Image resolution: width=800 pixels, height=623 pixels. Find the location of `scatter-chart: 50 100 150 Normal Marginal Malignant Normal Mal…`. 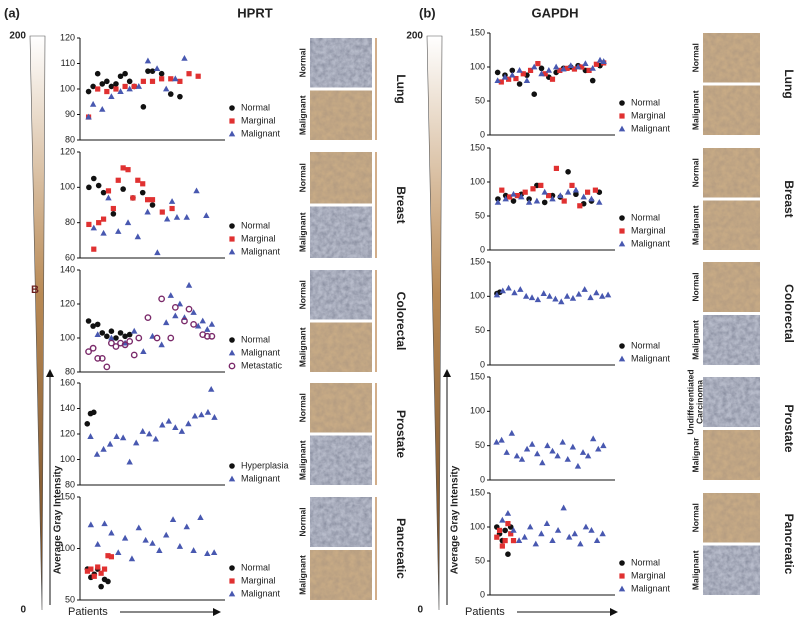

scatter-chart: 50 100 150 Normal Marginal Malignant Normal Mal… is located at coordinates (234, 547).